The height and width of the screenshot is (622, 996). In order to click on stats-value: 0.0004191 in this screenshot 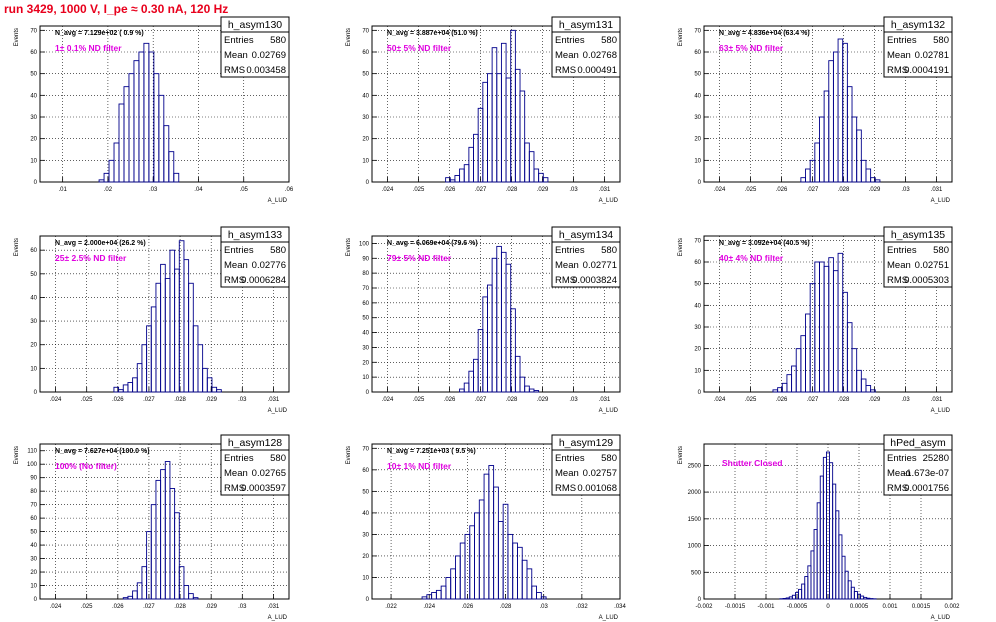, I will do `click(926, 70)`.